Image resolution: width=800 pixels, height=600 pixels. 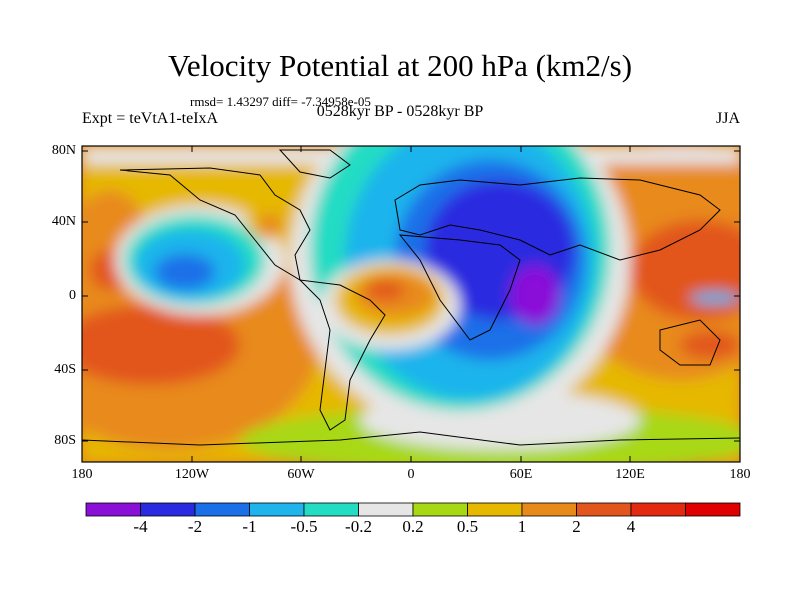 I want to click on lon-label: 60E, so click(x=521, y=474).